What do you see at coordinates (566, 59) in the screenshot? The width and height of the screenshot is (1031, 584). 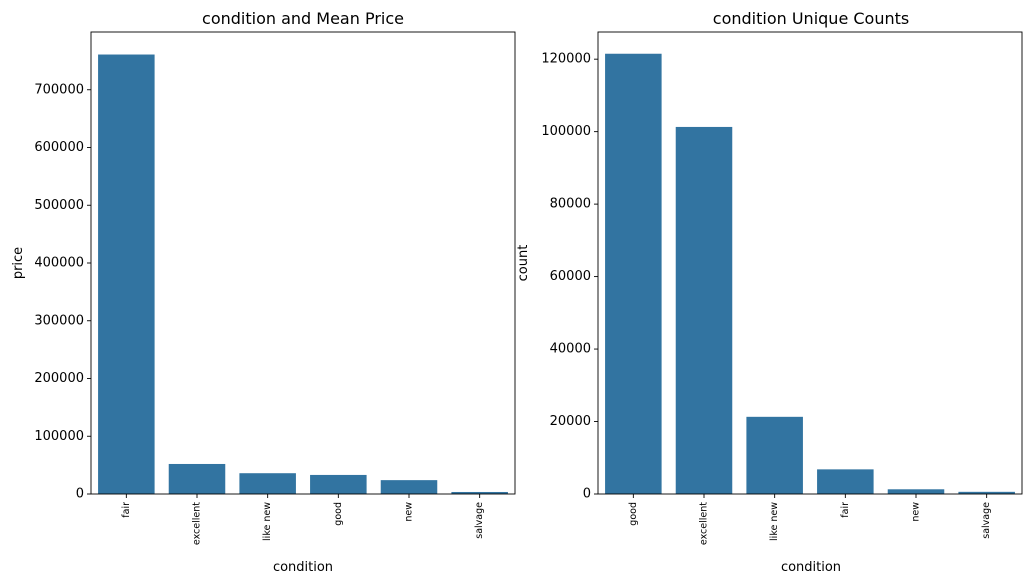 I see `unique-counts-y-tick-label: 120000` at bounding box center [566, 59].